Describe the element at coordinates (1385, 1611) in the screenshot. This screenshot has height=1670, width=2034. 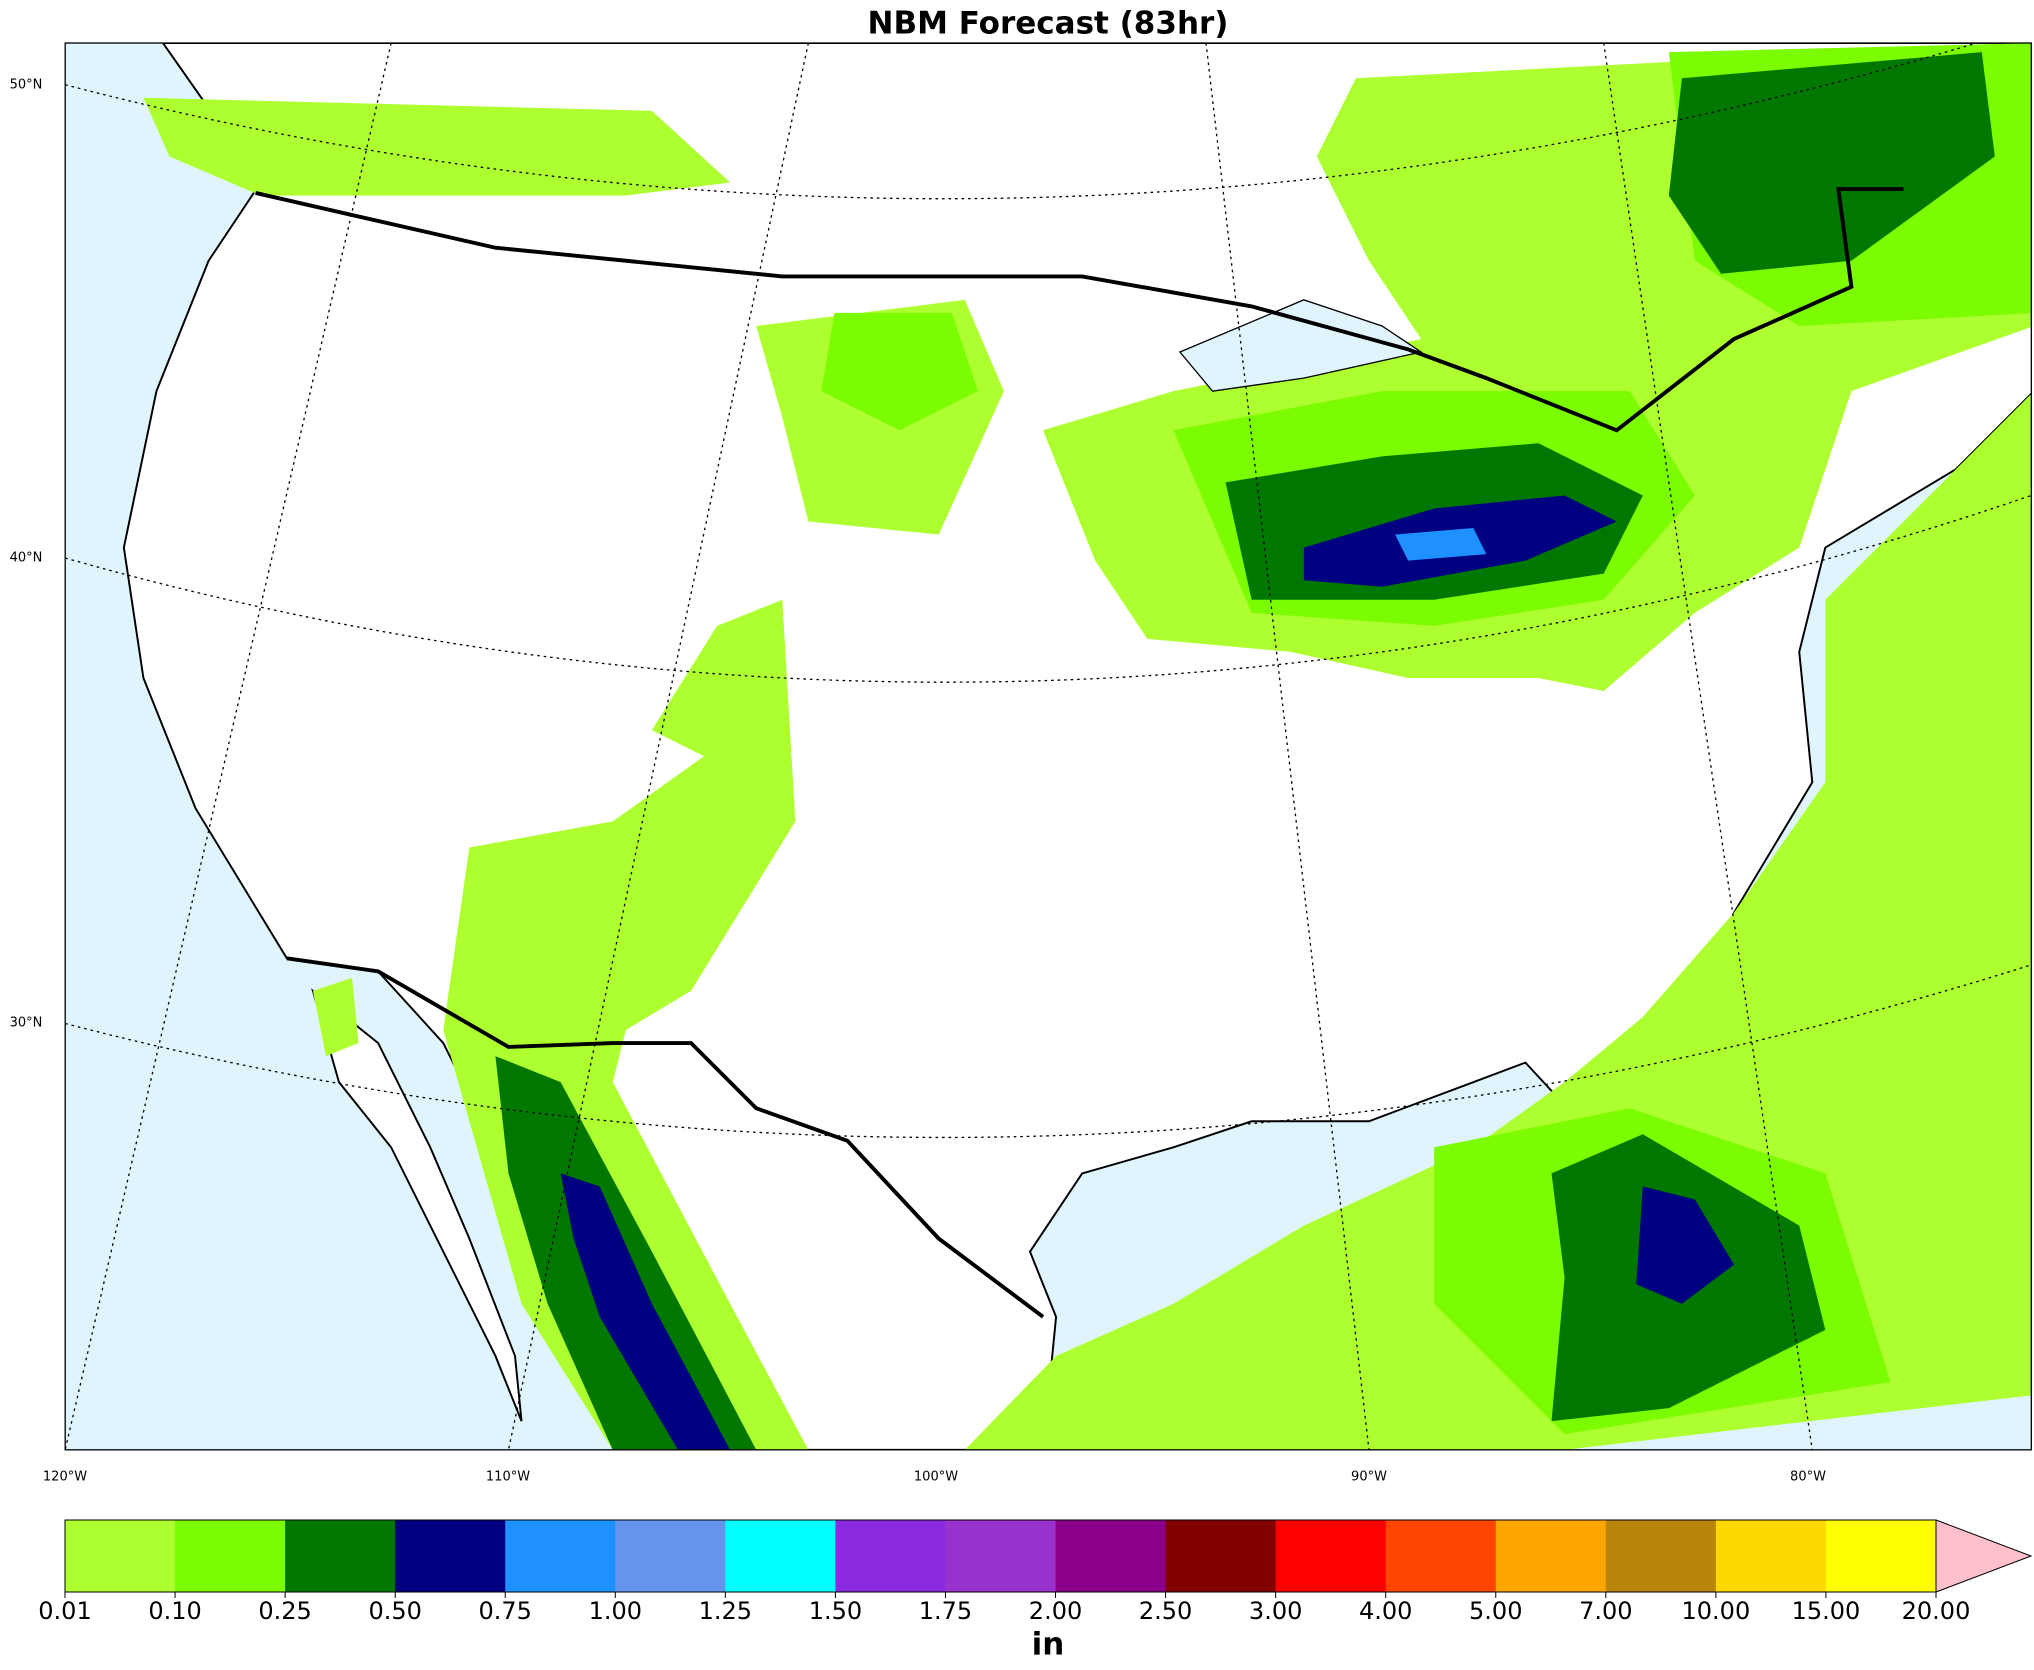
I see `colorbar-tick-label: 4.00` at that location.